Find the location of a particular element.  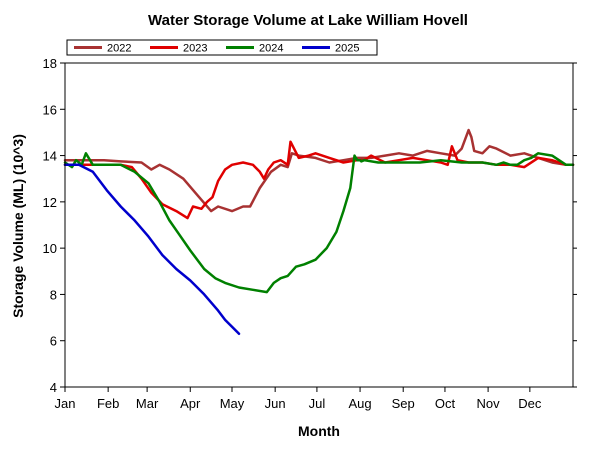

x-tick-label: Jan is located at coordinates (65, 403).